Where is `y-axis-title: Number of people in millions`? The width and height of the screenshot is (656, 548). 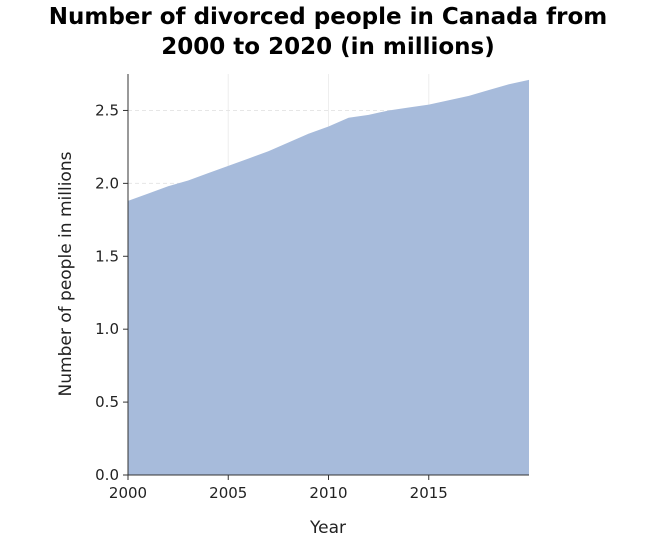
y-axis-title: Number of people in millions is located at coordinates (66, 273).